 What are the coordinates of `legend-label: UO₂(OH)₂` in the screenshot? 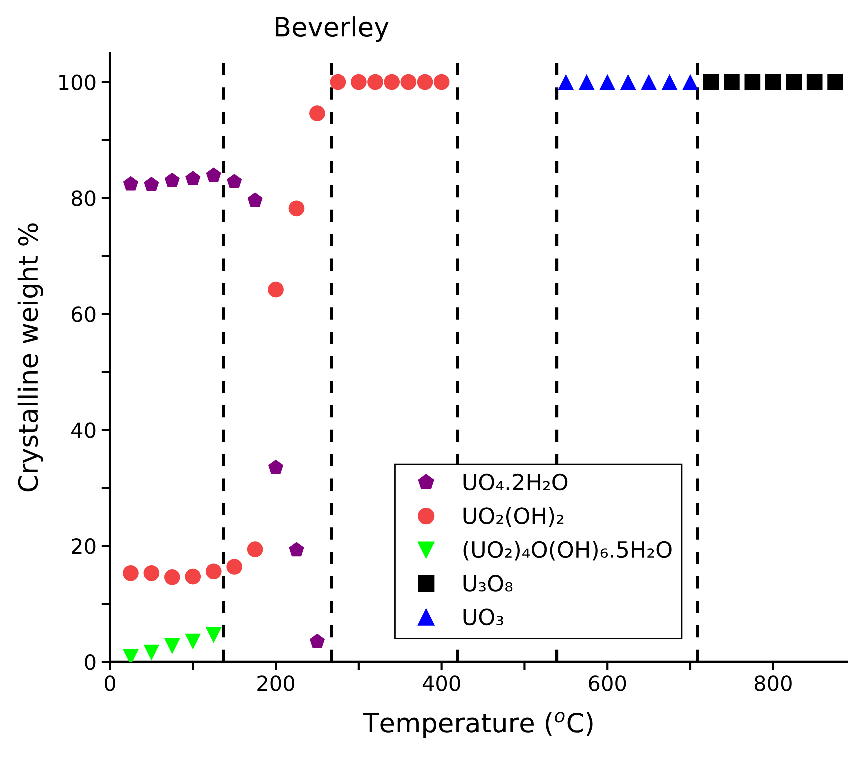 It's located at (514, 517).